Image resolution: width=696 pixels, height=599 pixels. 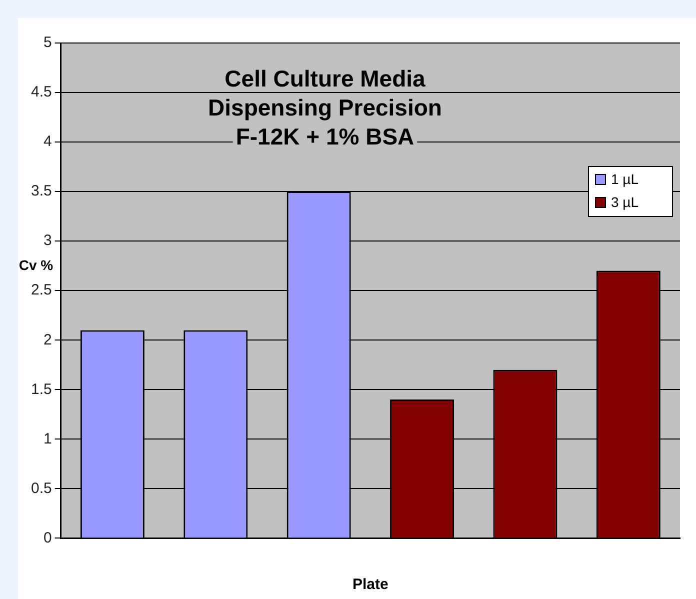 What do you see at coordinates (41, 191) in the screenshot?
I see `y-tick-label: 3.5` at bounding box center [41, 191].